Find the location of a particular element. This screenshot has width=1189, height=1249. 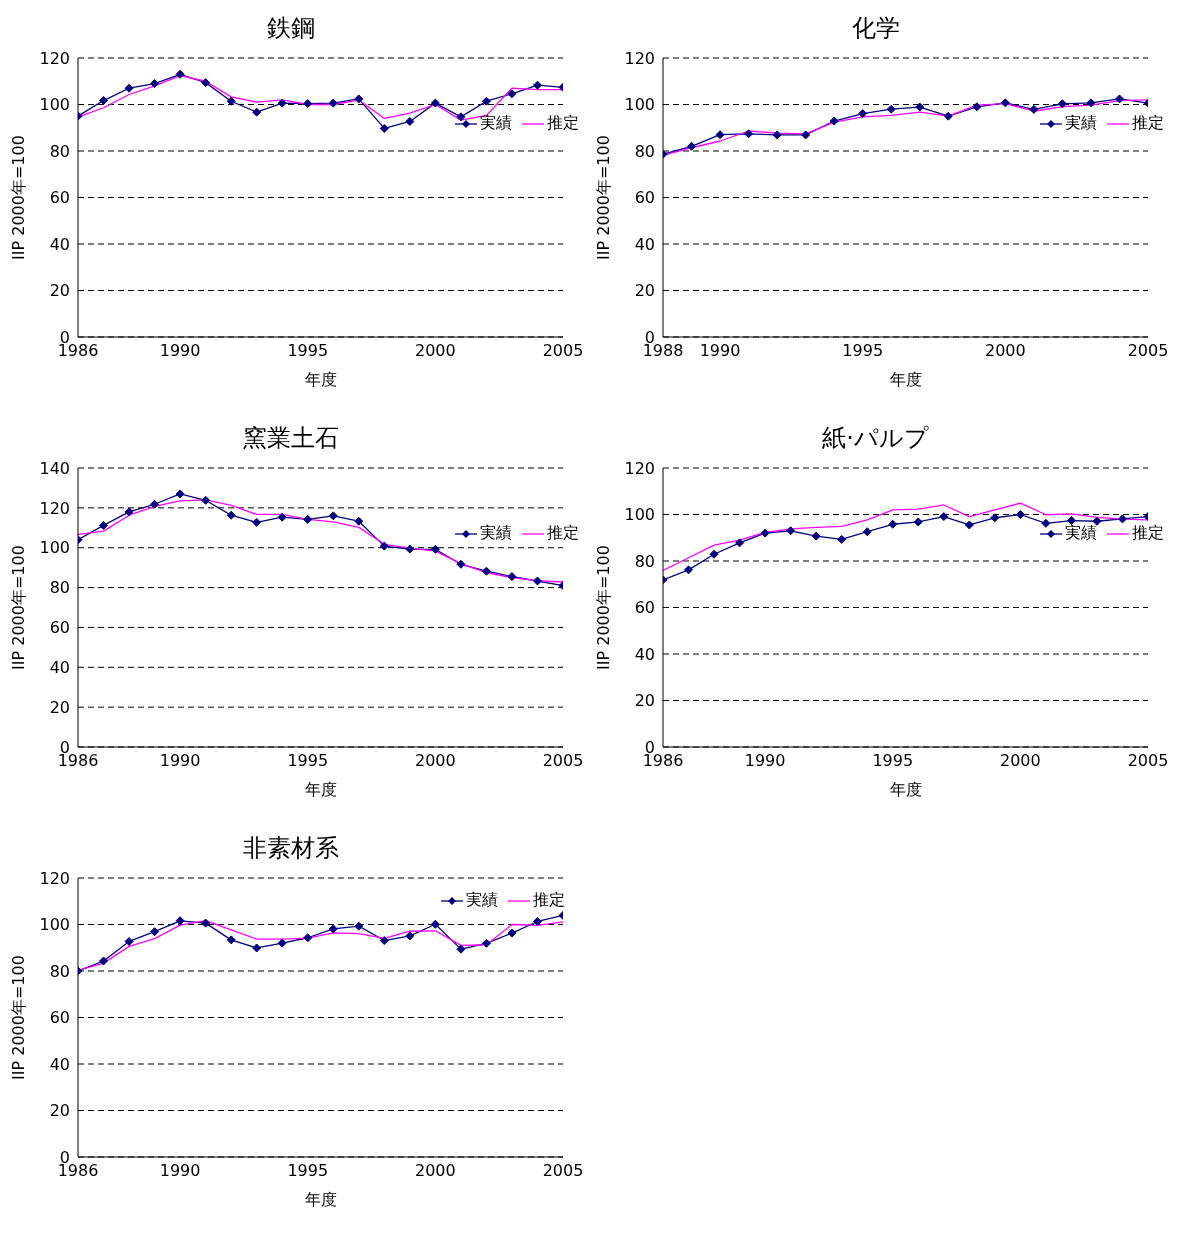

legend-label: 推定 is located at coordinates (1148, 123).